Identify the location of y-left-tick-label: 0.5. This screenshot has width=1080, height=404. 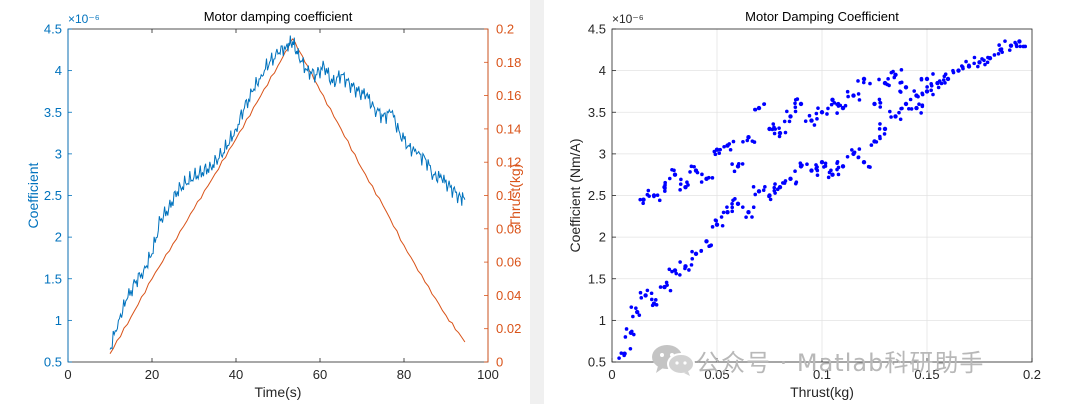
(53, 362).